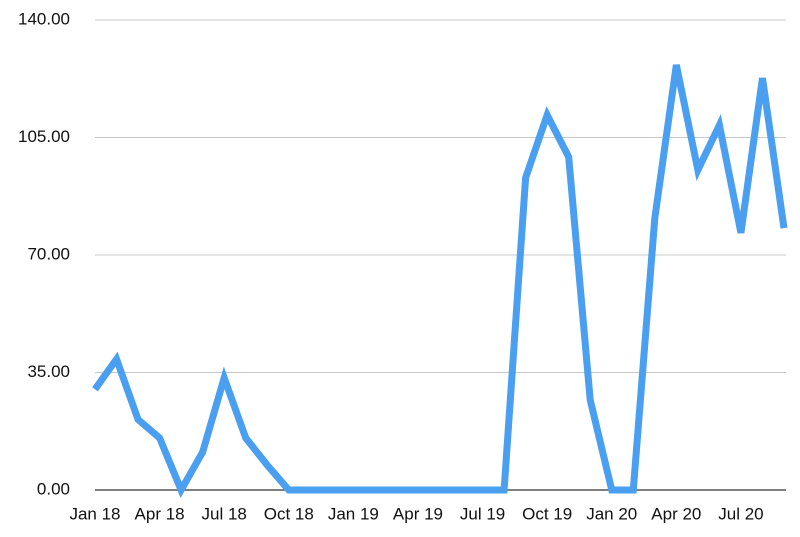 The image size is (800, 537). I want to click on y-tick-label: 70.00, so click(48, 253).